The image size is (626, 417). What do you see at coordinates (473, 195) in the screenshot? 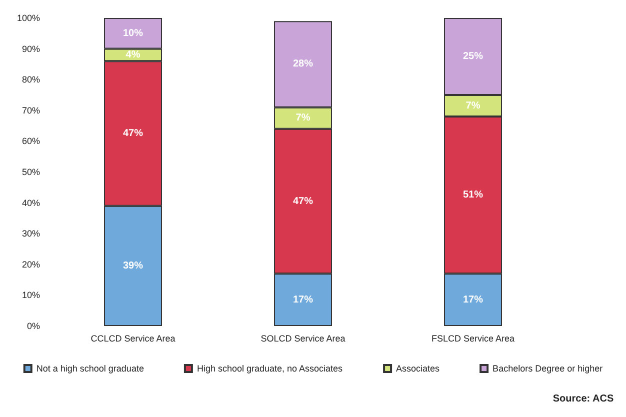
I see `data-label: 51%` at bounding box center [473, 195].